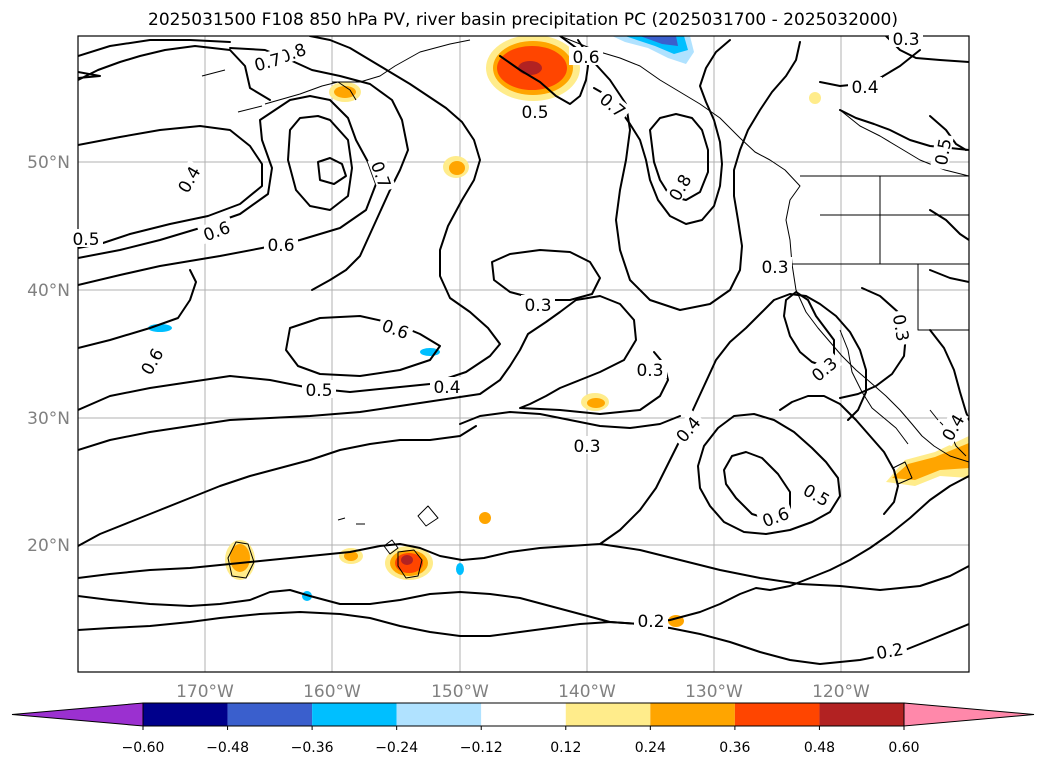  What do you see at coordinates (481, 748) in the screenshot?
I see `colorbar-tick-label: −0.12` at bounding box center [481, 748].